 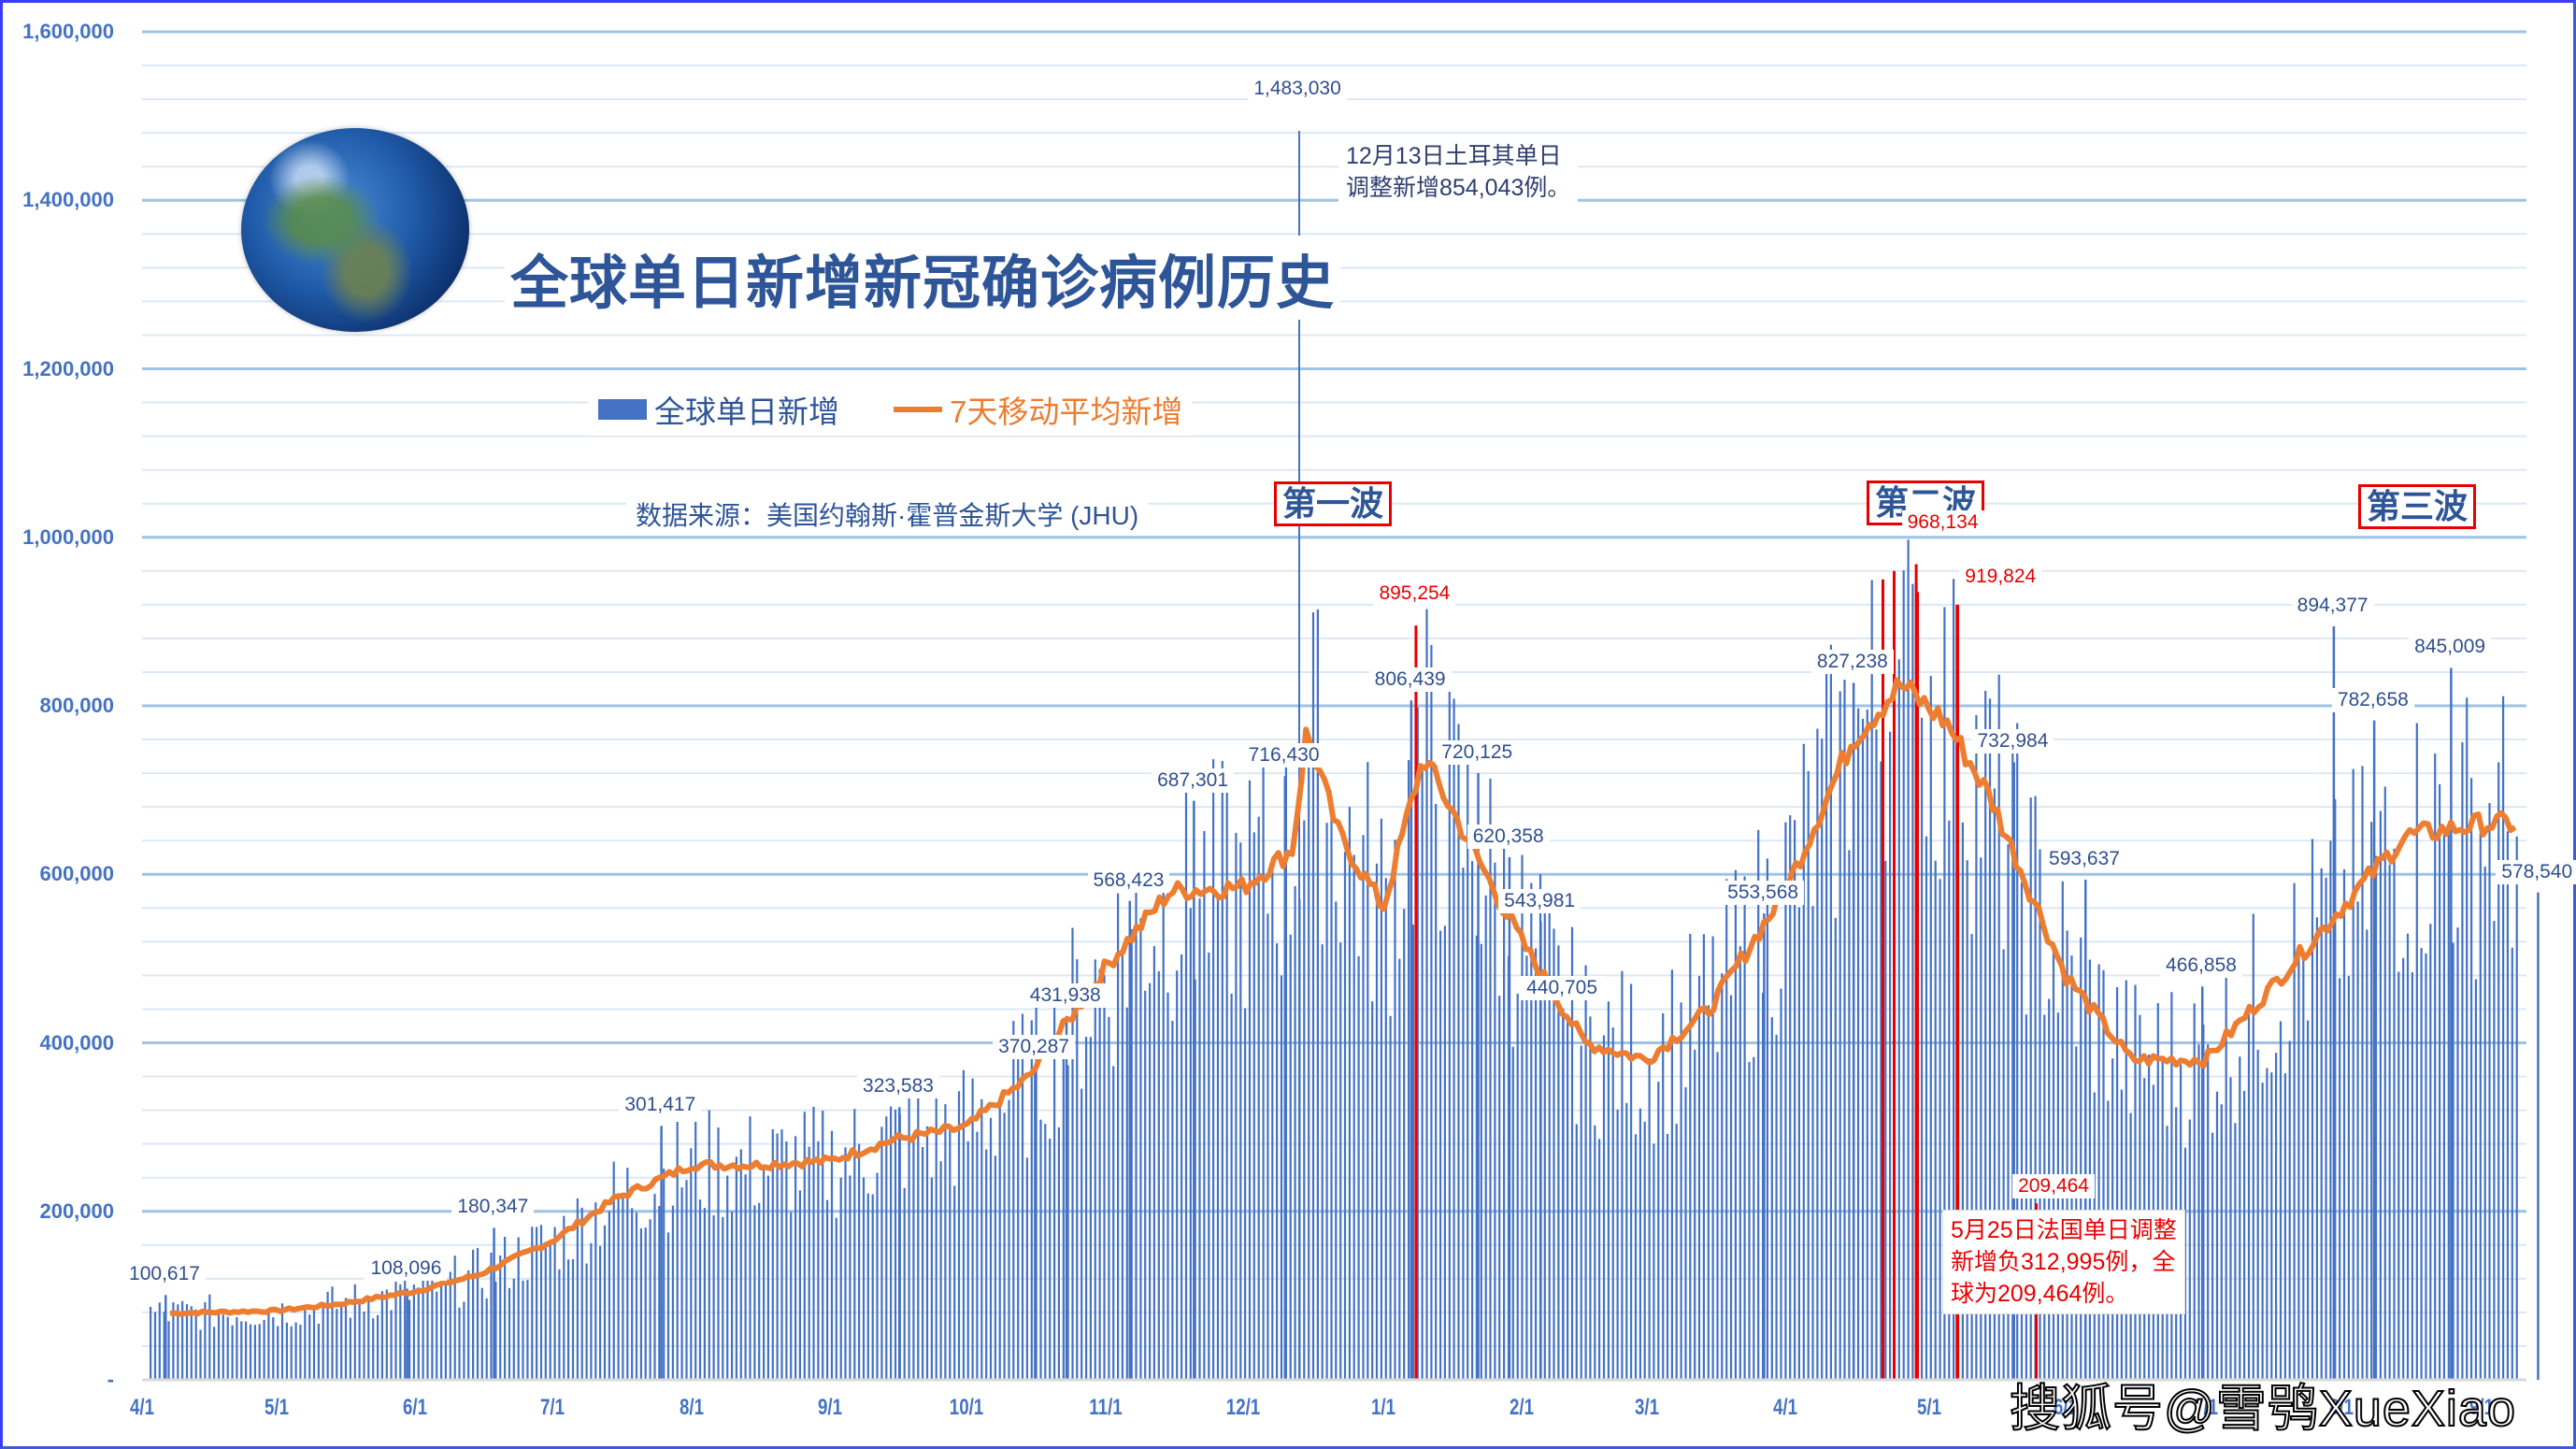 I want to click on x-tick-label: 11/1, so click(x=1106, y=1407).